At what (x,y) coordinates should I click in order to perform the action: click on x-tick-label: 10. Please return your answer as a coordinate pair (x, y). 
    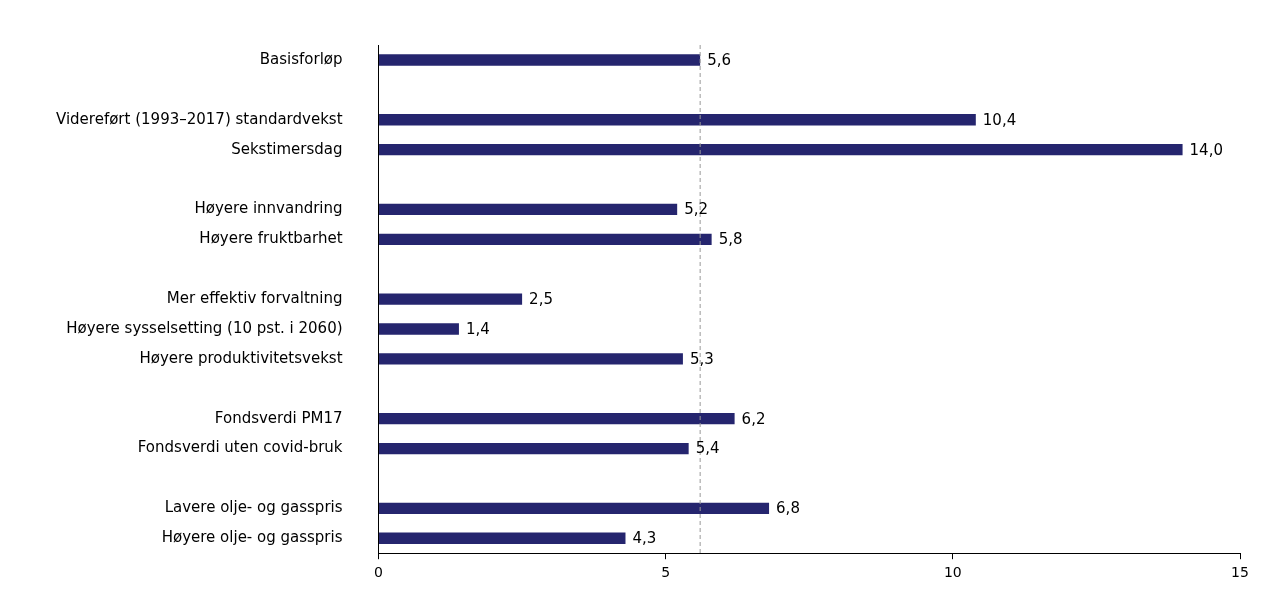
    Looking at the image, I should click on (952, 572).